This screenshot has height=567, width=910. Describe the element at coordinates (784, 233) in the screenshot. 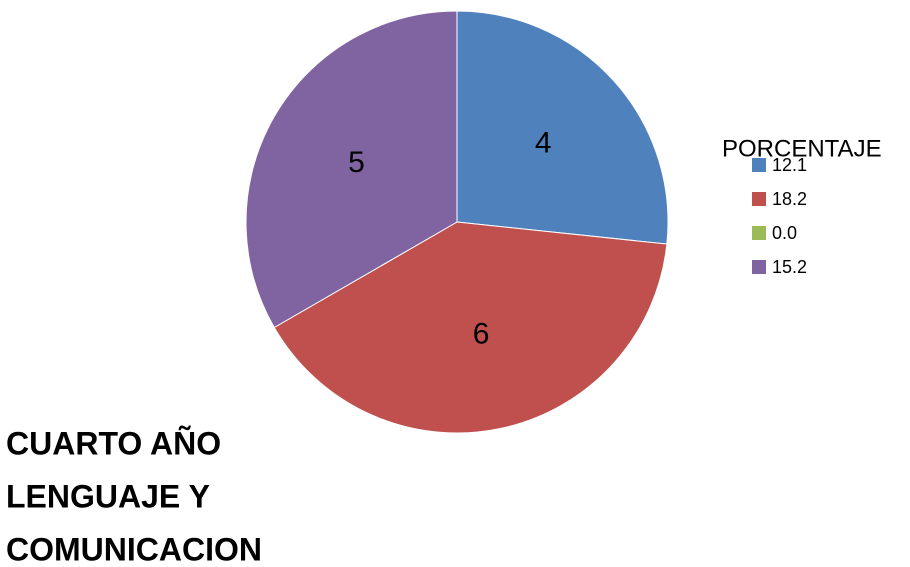

I see `legend-label: 0.0` at that location.